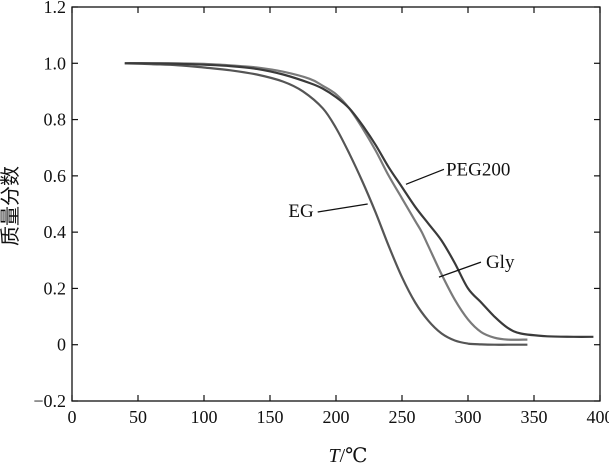 Image resolution: width=609 pixels, height=466 pixels. I want to click on x-tick-label: 150, so click(270, 417).